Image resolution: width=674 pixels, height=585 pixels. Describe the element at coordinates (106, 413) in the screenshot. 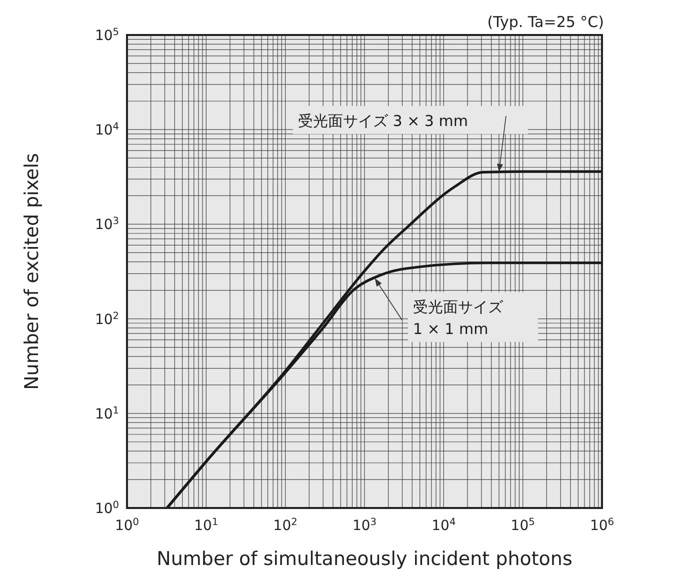

I see `y-tick-label: 10$^{1}$` at that location.